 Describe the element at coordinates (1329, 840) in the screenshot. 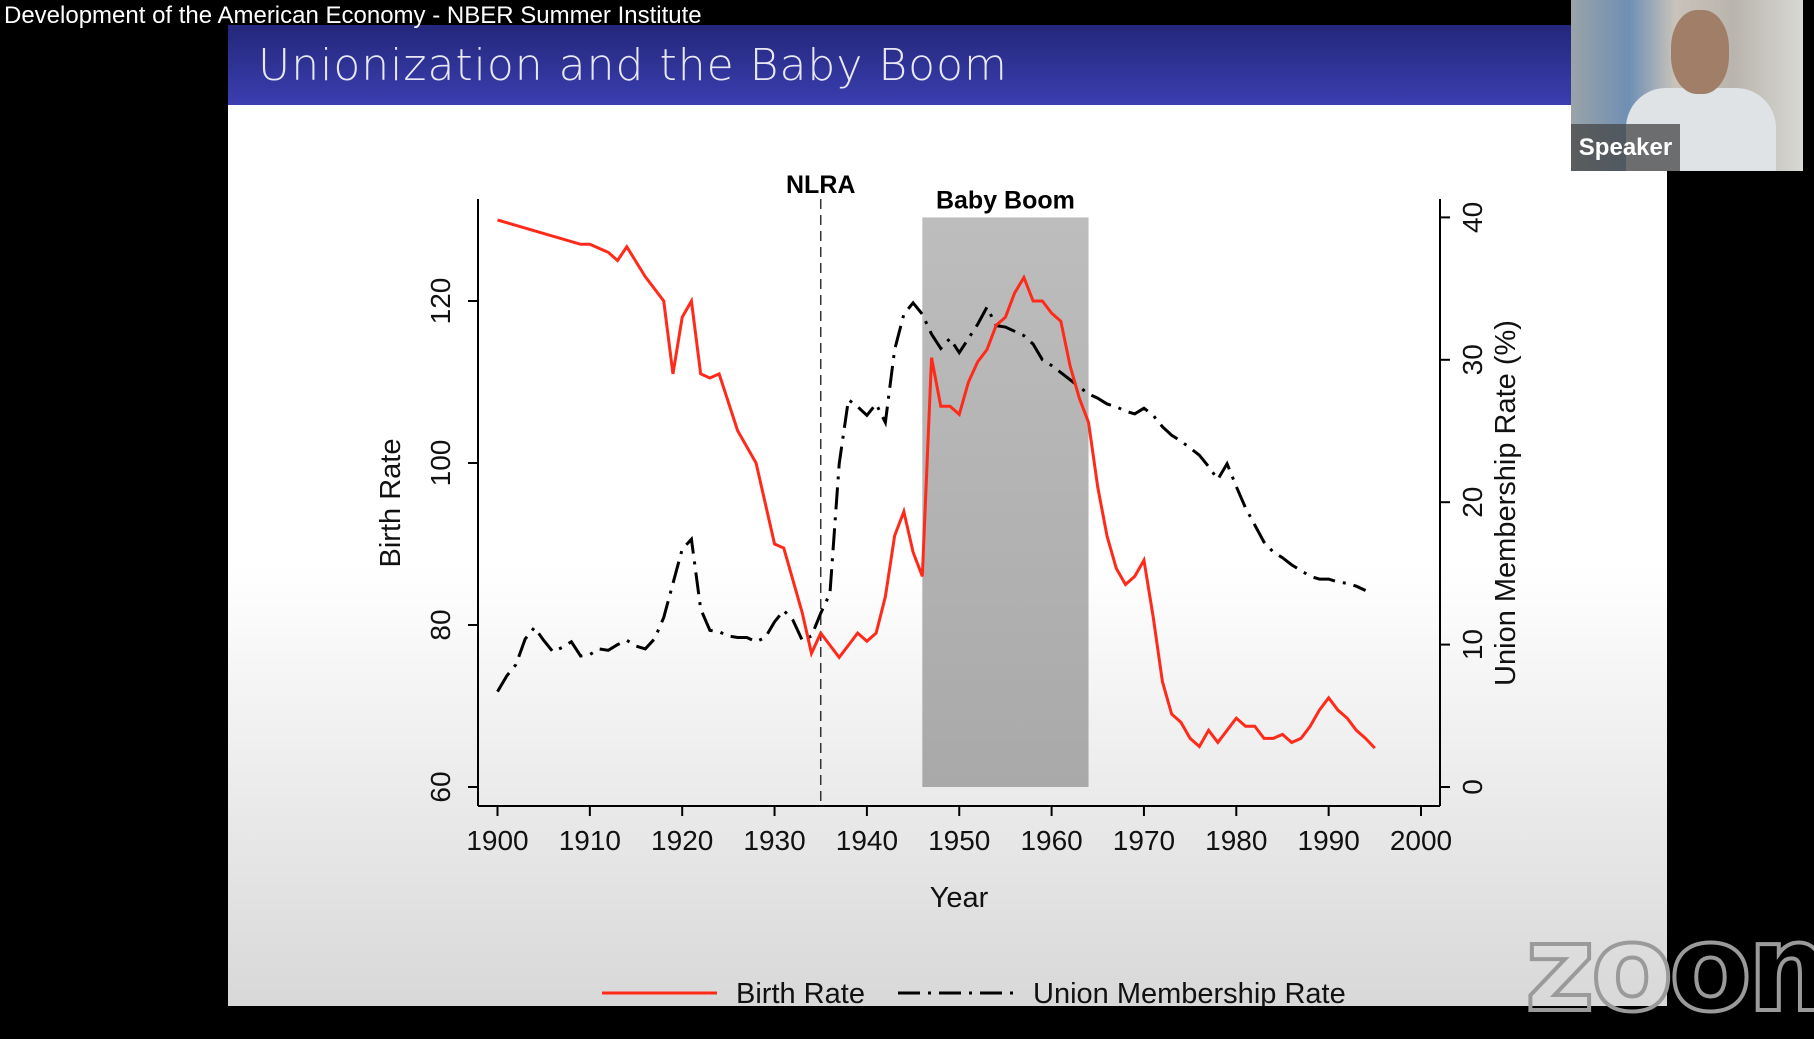

I see `x-tick-label: 1990` at that location.